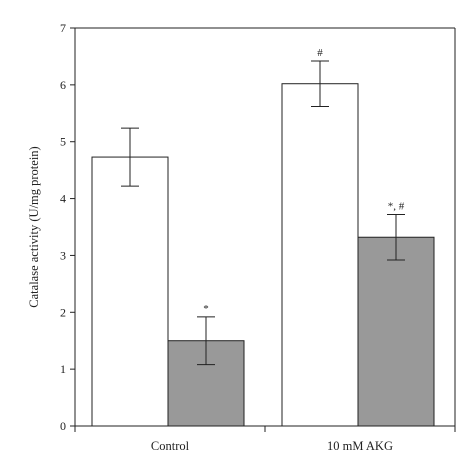 The image size is (474, 474). I want to click on significance-label: #, so click(320, 53).